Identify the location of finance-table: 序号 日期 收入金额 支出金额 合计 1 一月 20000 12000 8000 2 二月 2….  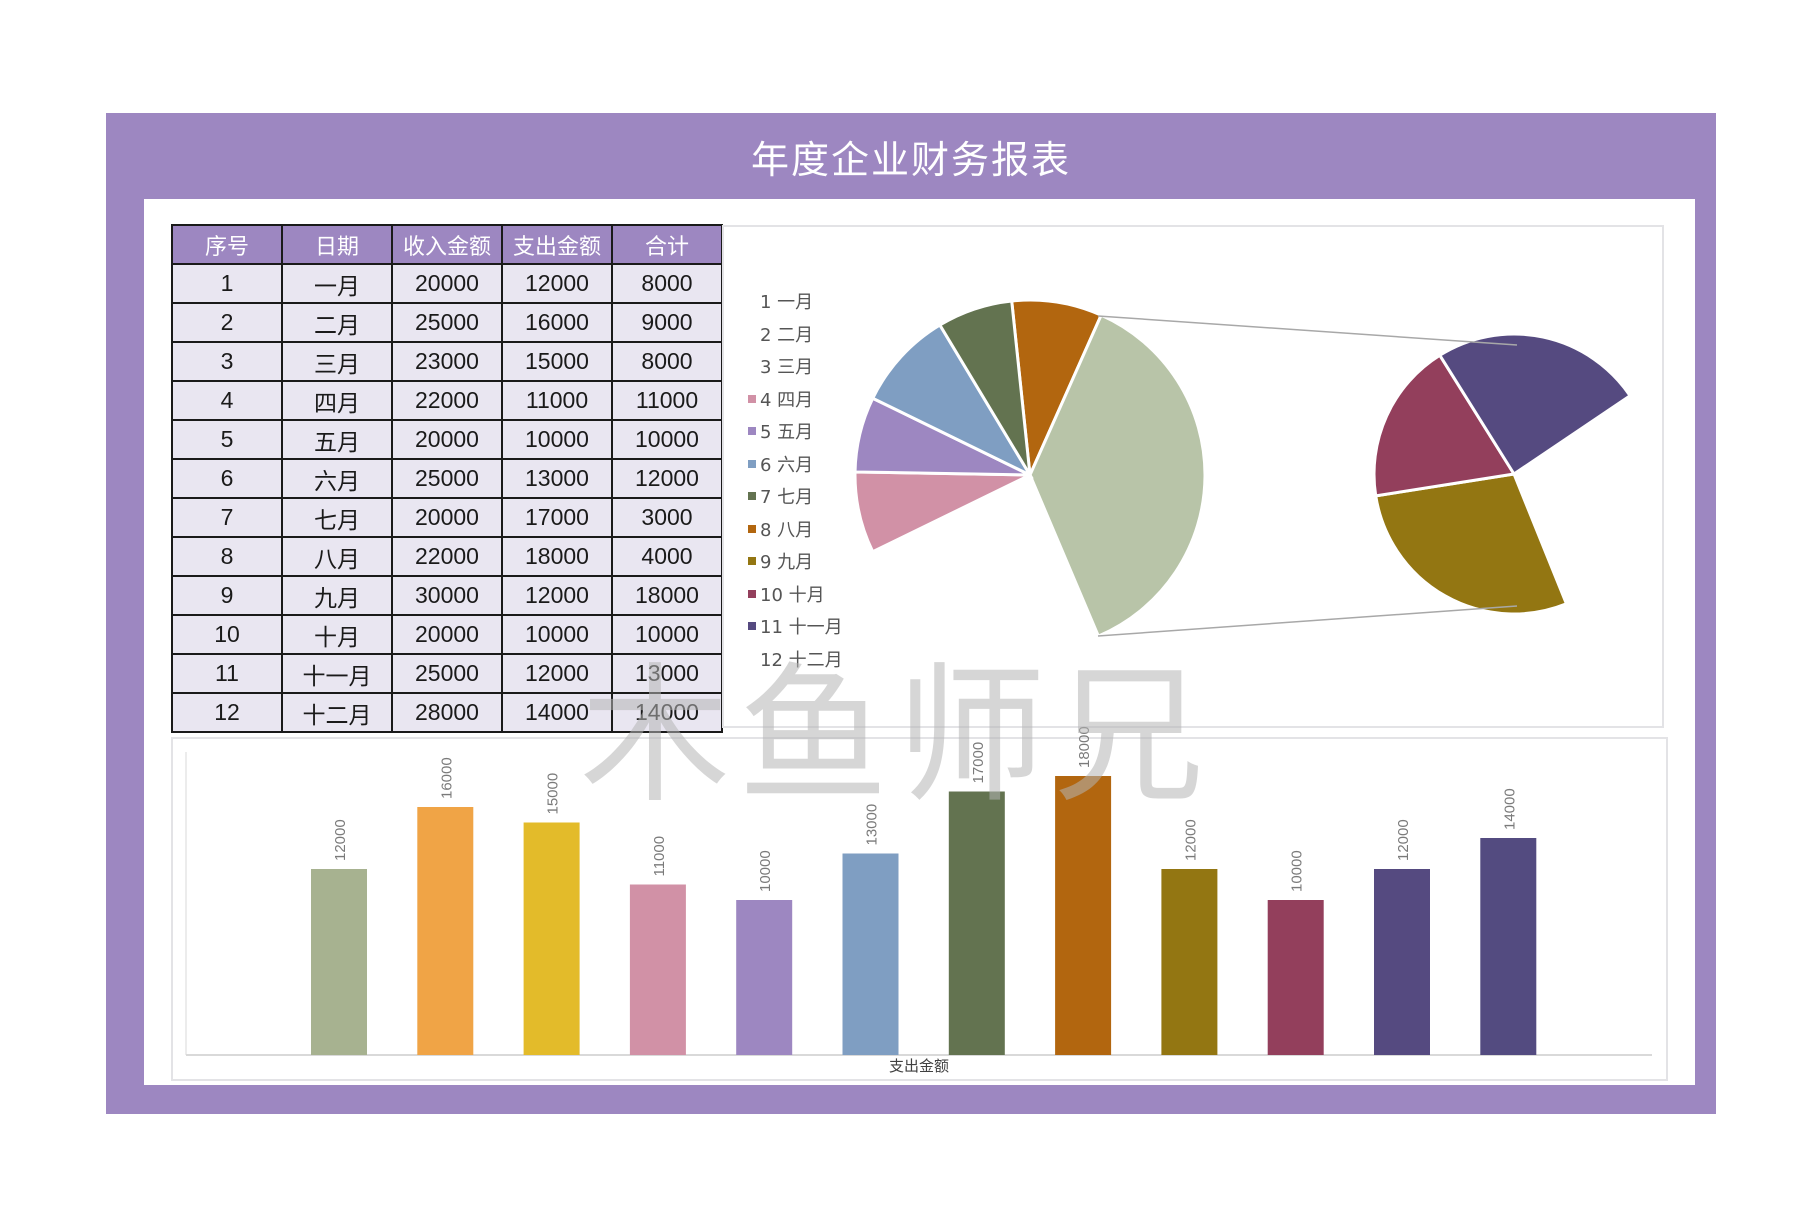
(447, 478).